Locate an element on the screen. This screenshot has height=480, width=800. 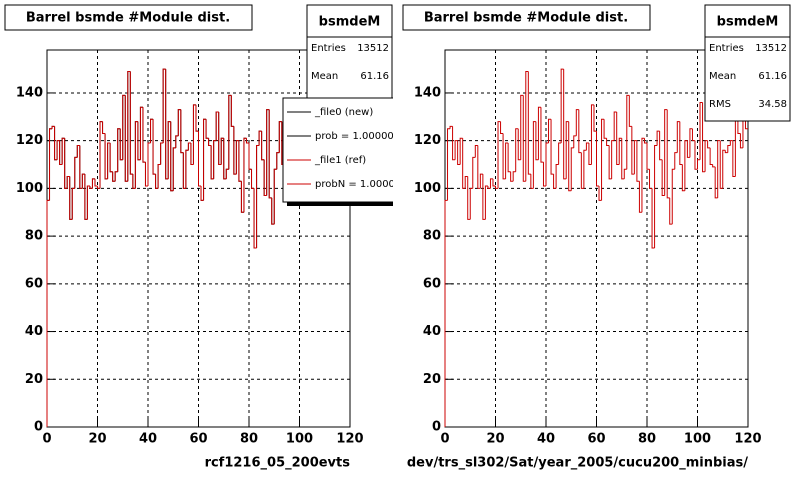
x-tick-label: 120 is located at coordinates (747, 439).